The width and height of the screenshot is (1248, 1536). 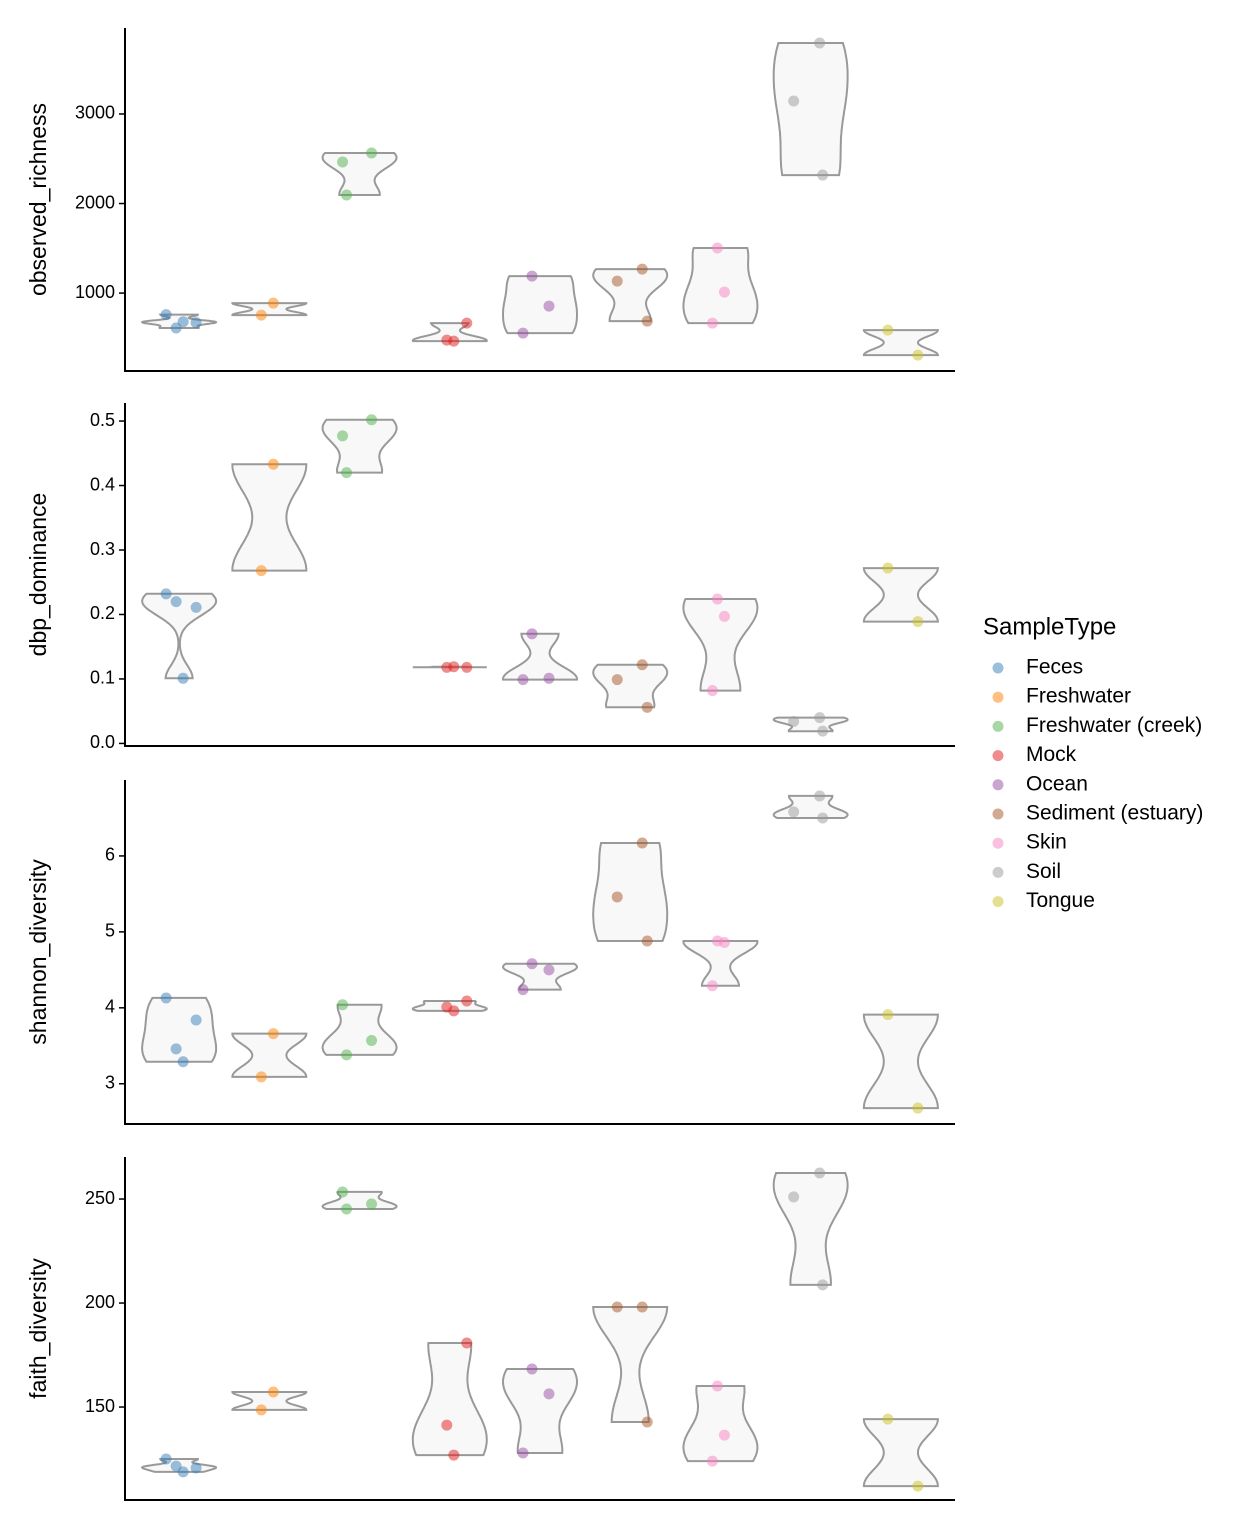 What do you see at coordinates (1046, 842) in the screenshot?
I see `legend-label: Skin` at bounding box center [1046, 842].